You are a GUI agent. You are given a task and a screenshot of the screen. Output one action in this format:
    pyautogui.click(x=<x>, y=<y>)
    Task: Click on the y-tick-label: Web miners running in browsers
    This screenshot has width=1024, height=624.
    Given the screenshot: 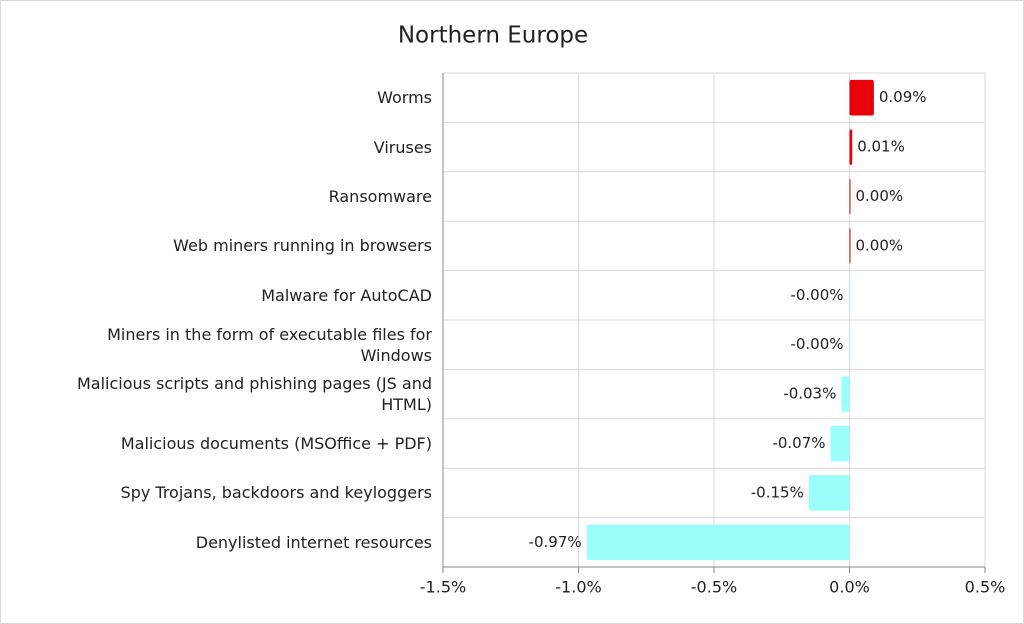 What is the action you would take?
    pyautogui.click(x=244, y=245)
    